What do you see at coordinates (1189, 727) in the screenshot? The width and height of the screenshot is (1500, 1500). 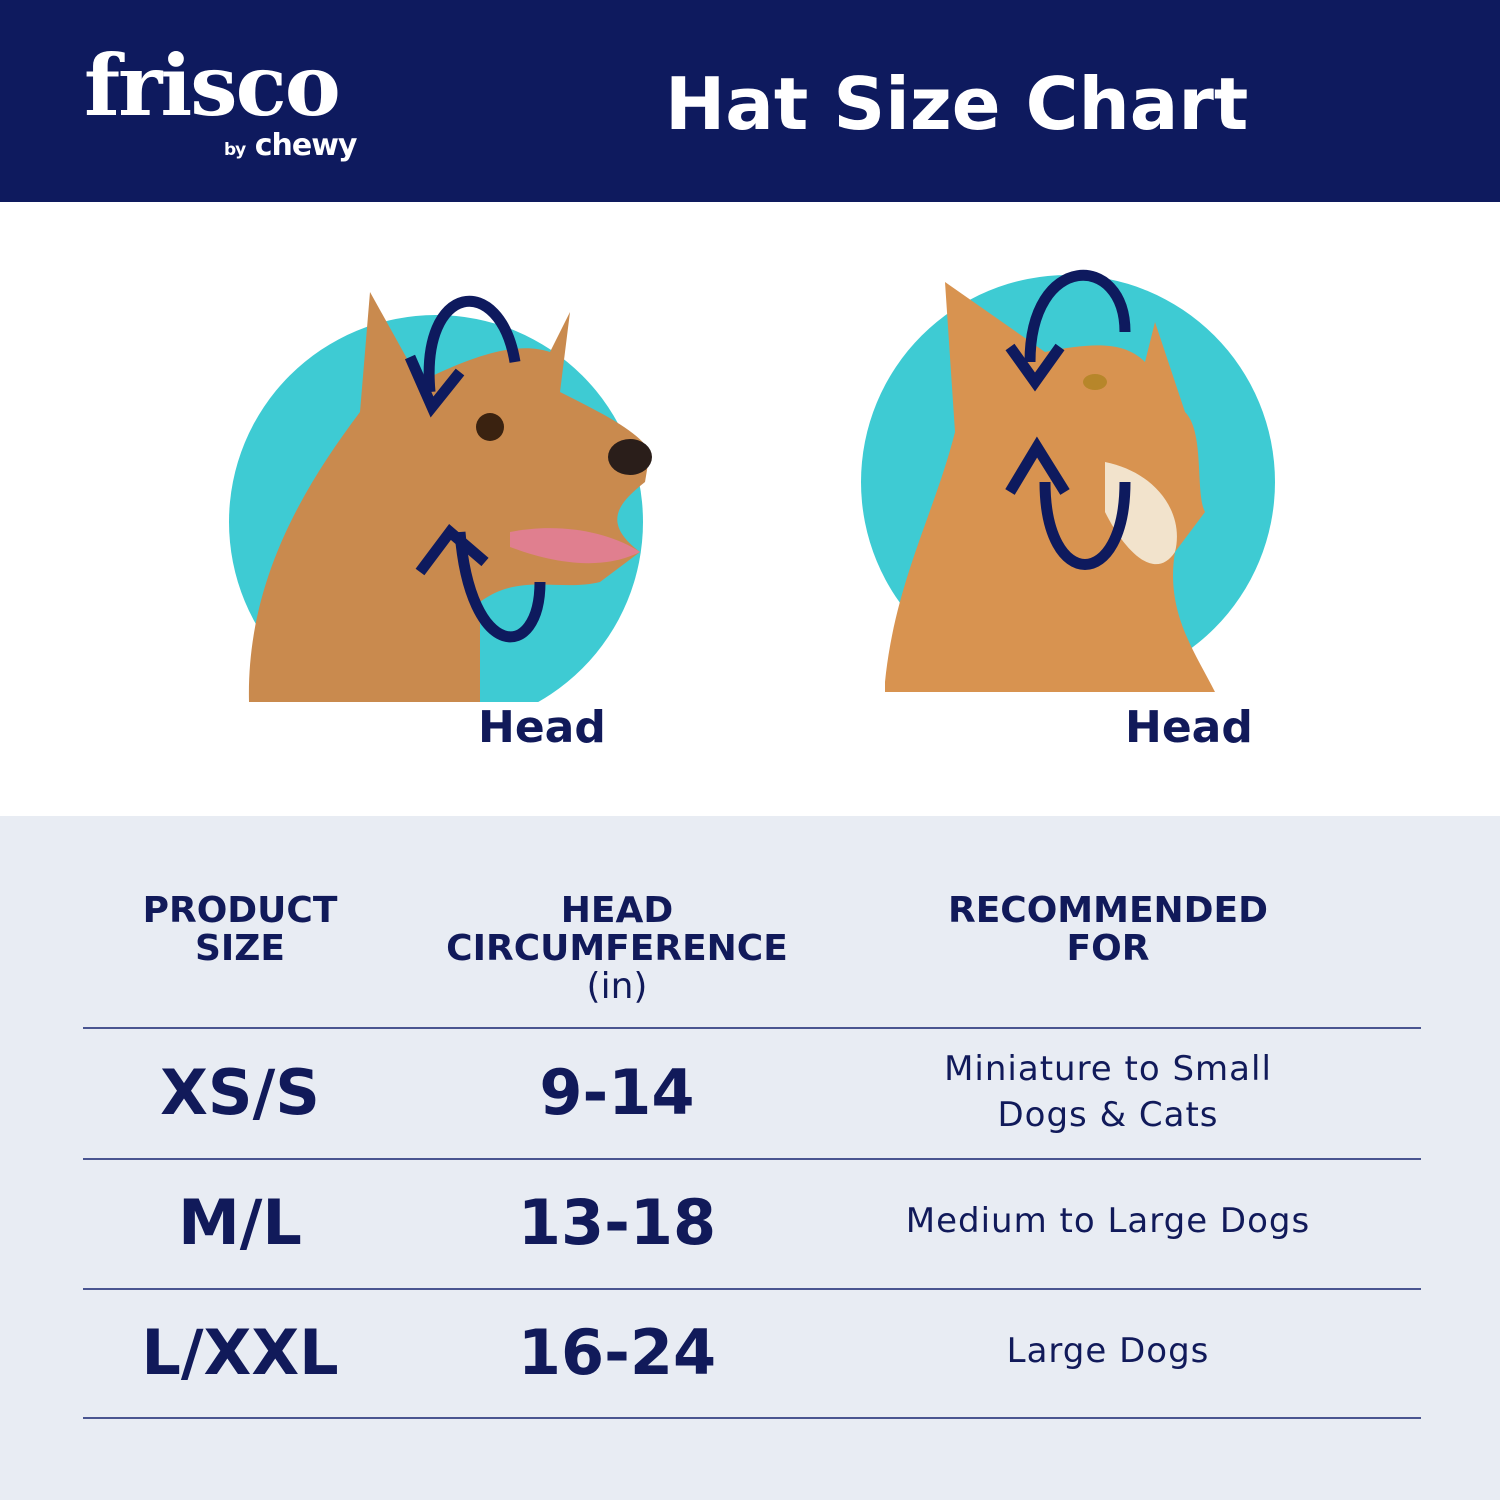 I see `cat-head-label: Head` at bounding box center [1189, 727].